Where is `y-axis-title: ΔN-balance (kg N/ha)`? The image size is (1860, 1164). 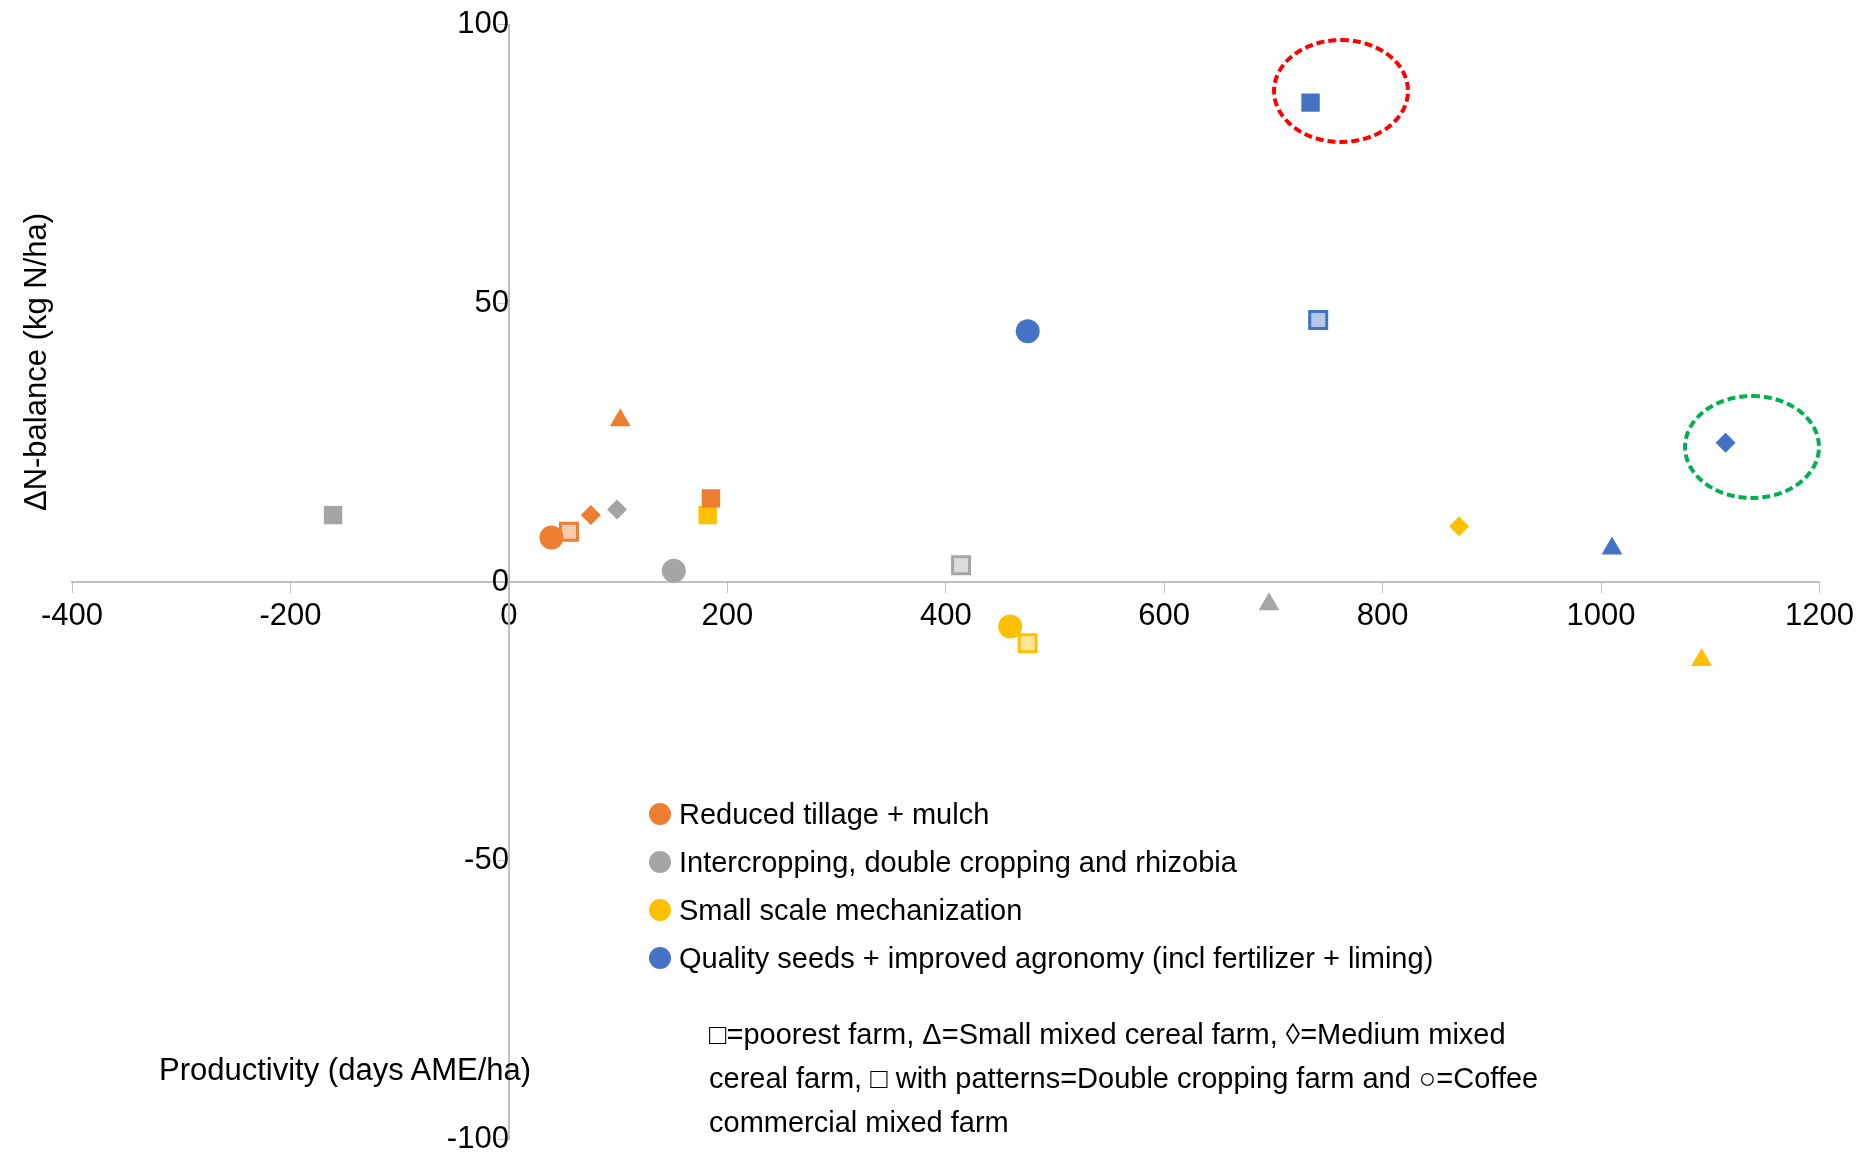 y-axis-title: ΔN-balance (kg N/ha) is located at coordinates (36, 362).